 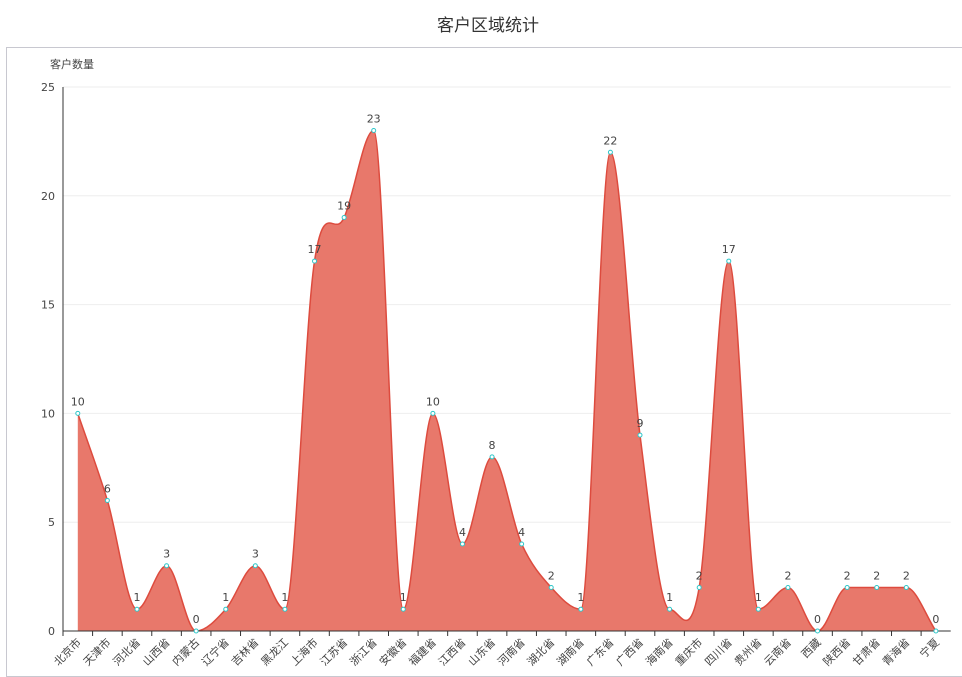 I want to click on y-tick-label: 20, so click(x=48, y=196).